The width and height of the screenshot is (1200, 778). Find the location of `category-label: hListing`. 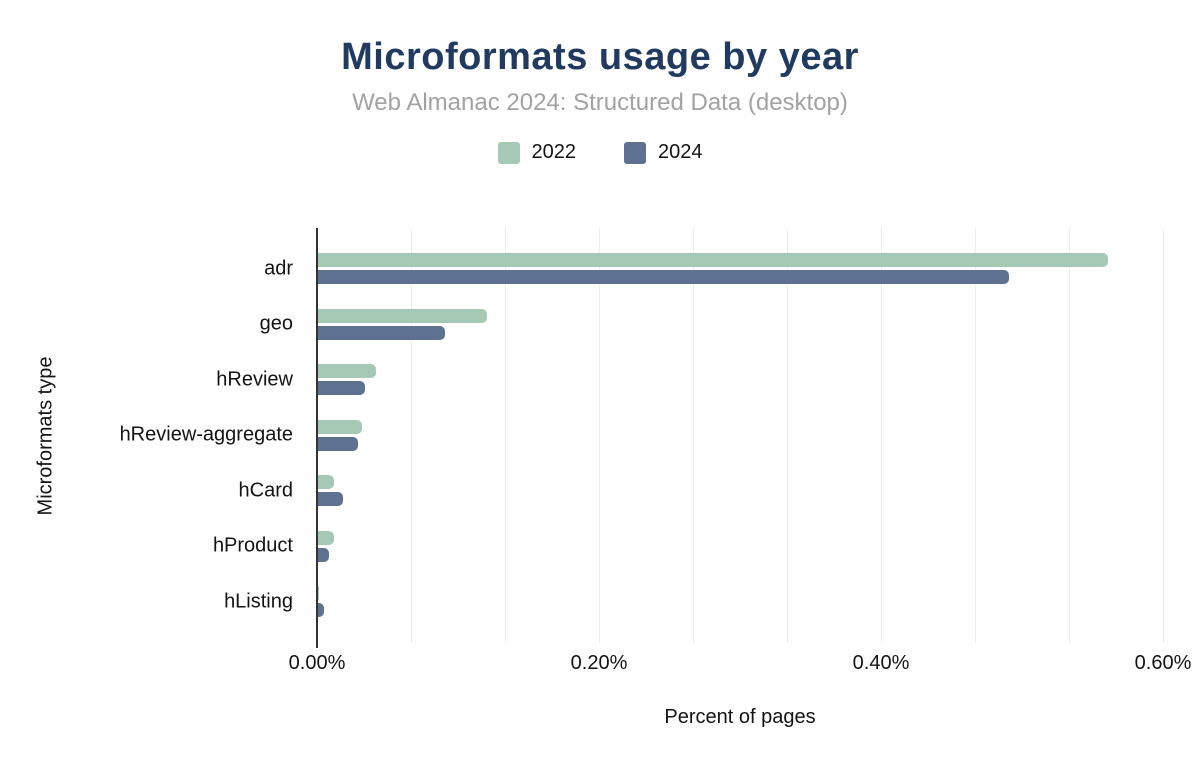

category-label: hListing is located at coordinates (258, 601).